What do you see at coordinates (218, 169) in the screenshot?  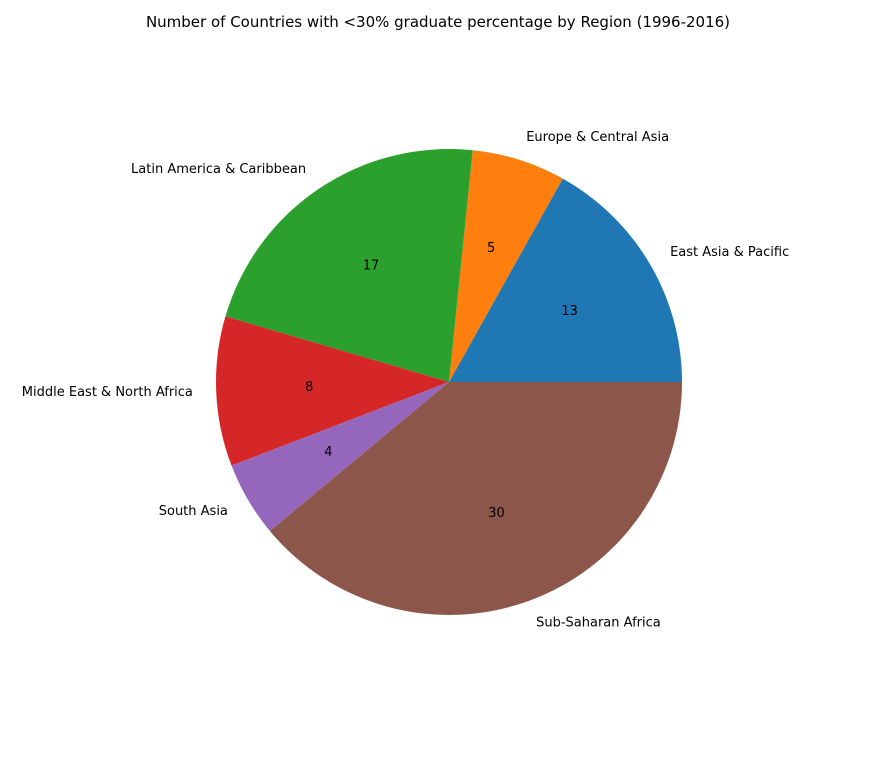 I see `slice-label-latin-america-and-caribbean: Latin America & Caribbean` at bounding box center [218, 169].